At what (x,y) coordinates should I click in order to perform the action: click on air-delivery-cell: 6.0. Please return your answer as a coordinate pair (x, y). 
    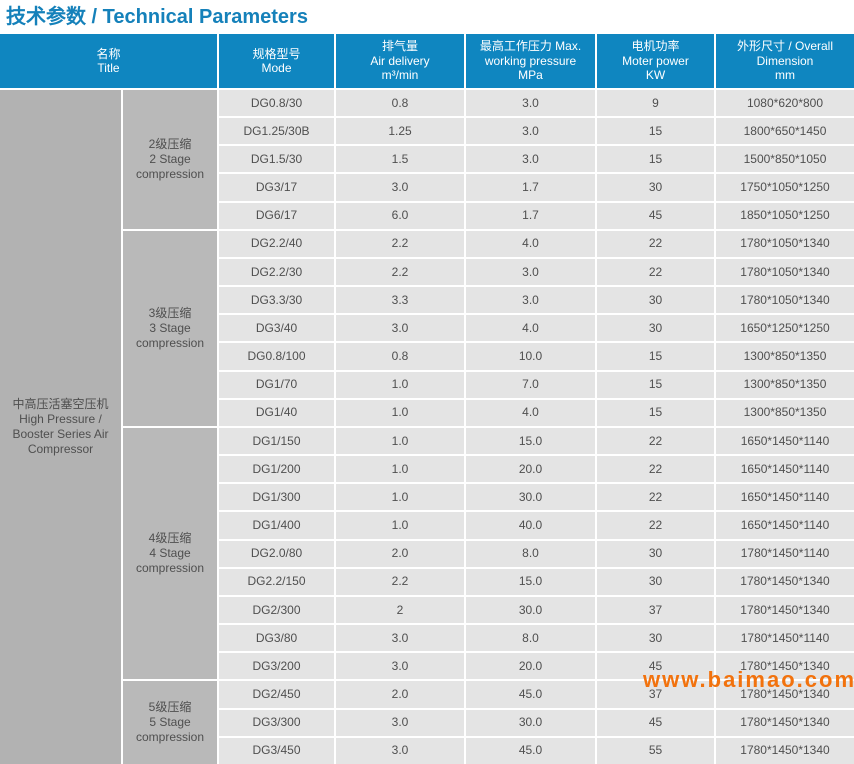
    Looking at the image, I should click on (400, 215).